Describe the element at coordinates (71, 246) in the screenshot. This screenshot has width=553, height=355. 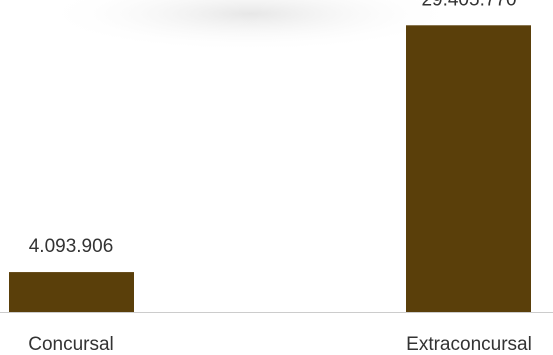
I see `data-label-concursal: 4.093.906` at that location.